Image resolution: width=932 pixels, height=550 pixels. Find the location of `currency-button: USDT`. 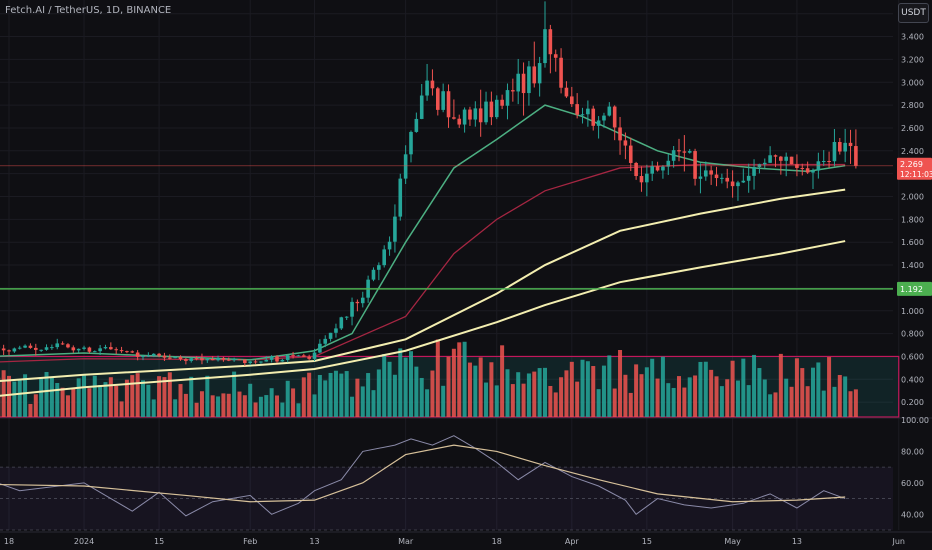

currency-button: USDT is located at coordinates (913, 13).